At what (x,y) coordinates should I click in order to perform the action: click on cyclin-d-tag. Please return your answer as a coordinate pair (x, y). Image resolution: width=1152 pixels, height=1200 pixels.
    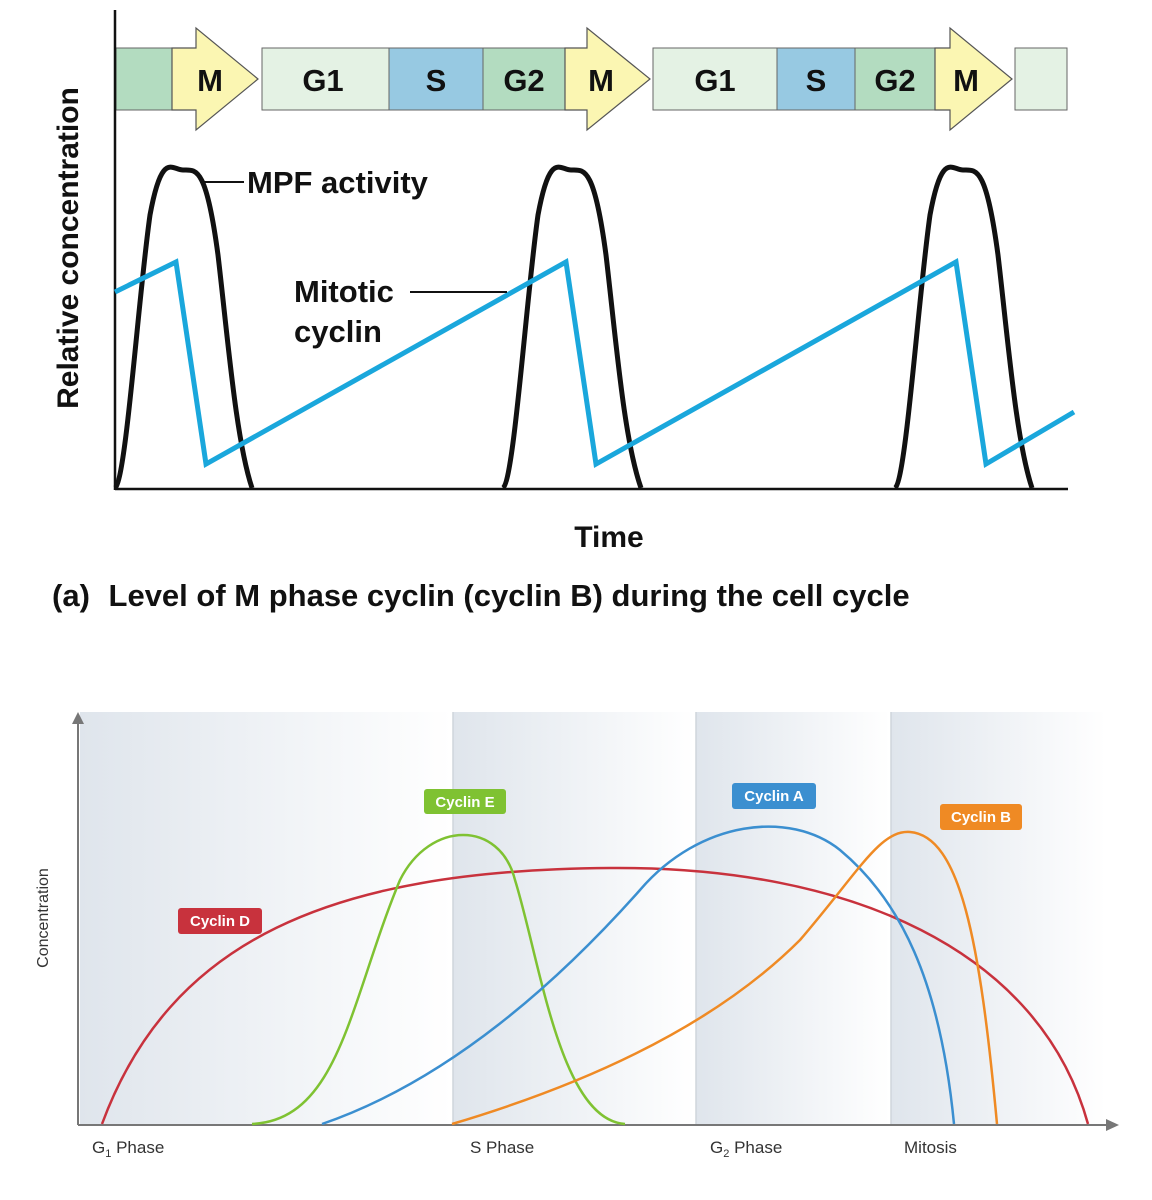
    Looking at the image, I should click on (220, 921).